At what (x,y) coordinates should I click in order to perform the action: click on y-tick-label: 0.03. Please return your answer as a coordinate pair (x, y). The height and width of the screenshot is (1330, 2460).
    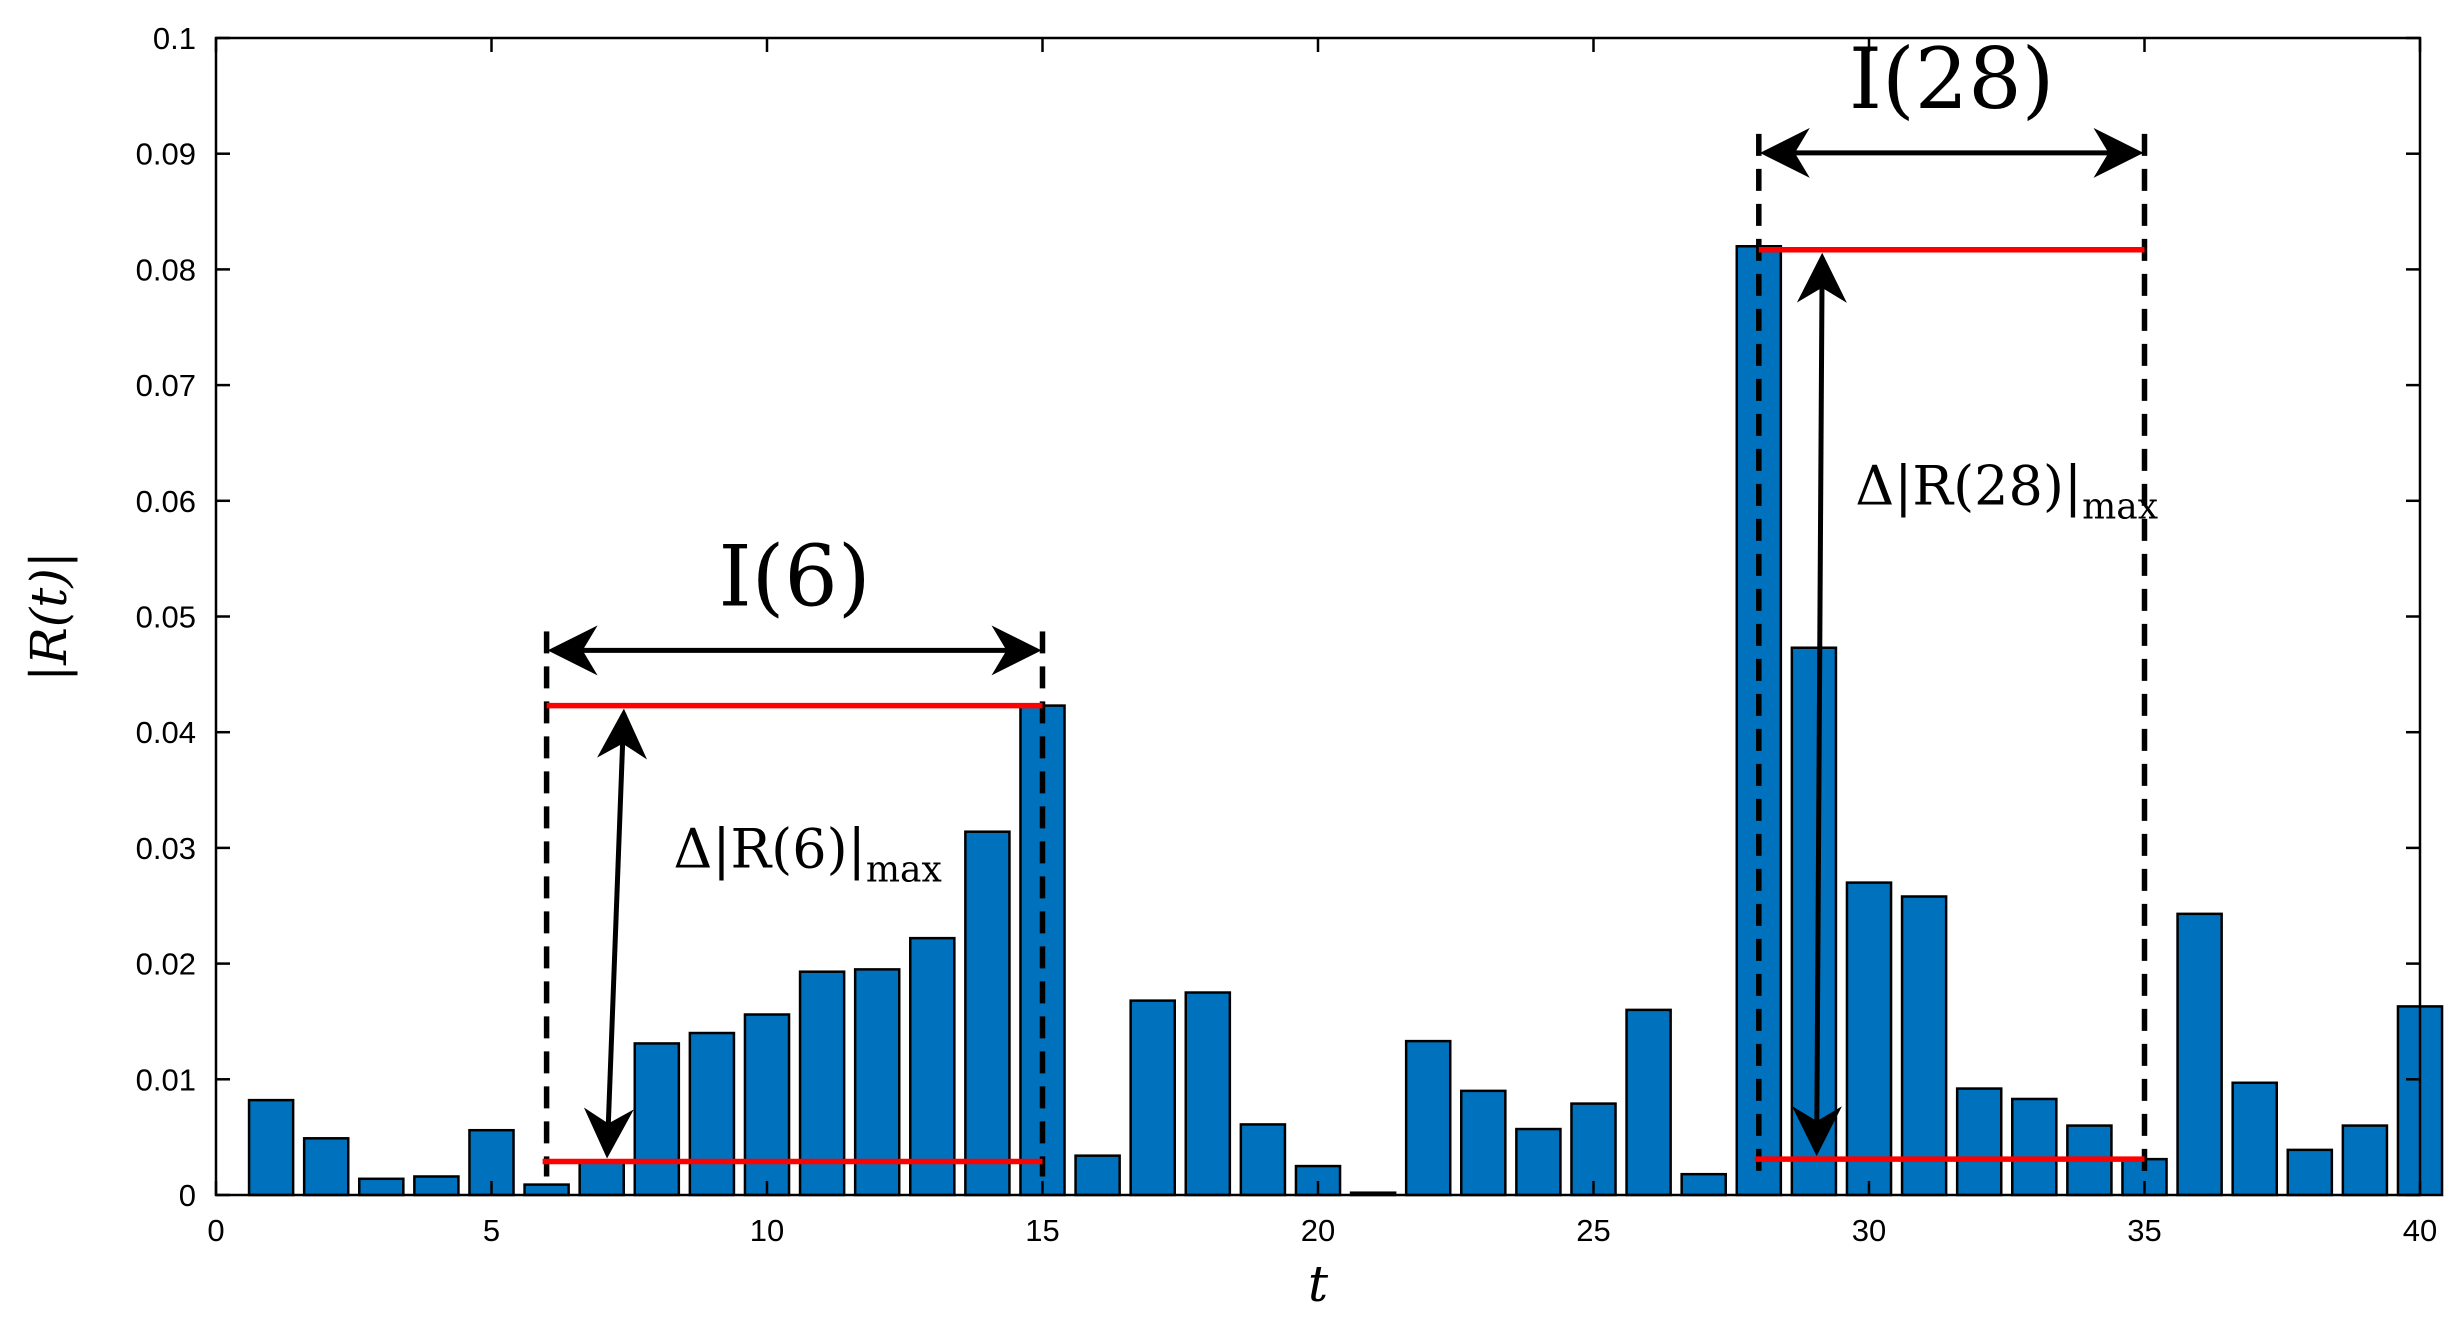
    Looking at the image, I should click on (166, 848).